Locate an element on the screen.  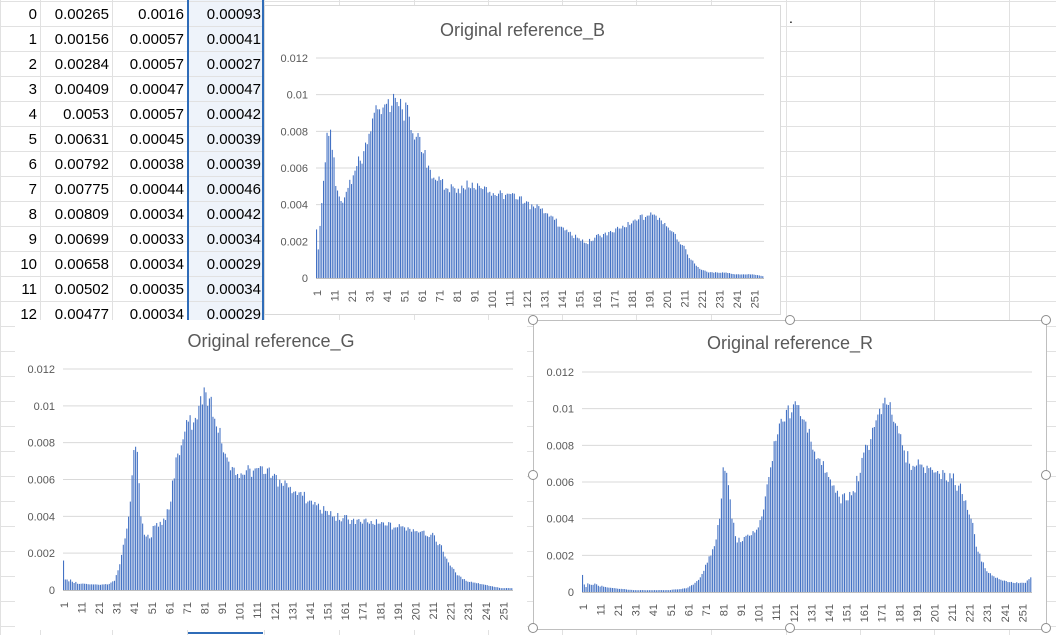
row-index-cell: 1 is located at coordinates (32, 39).